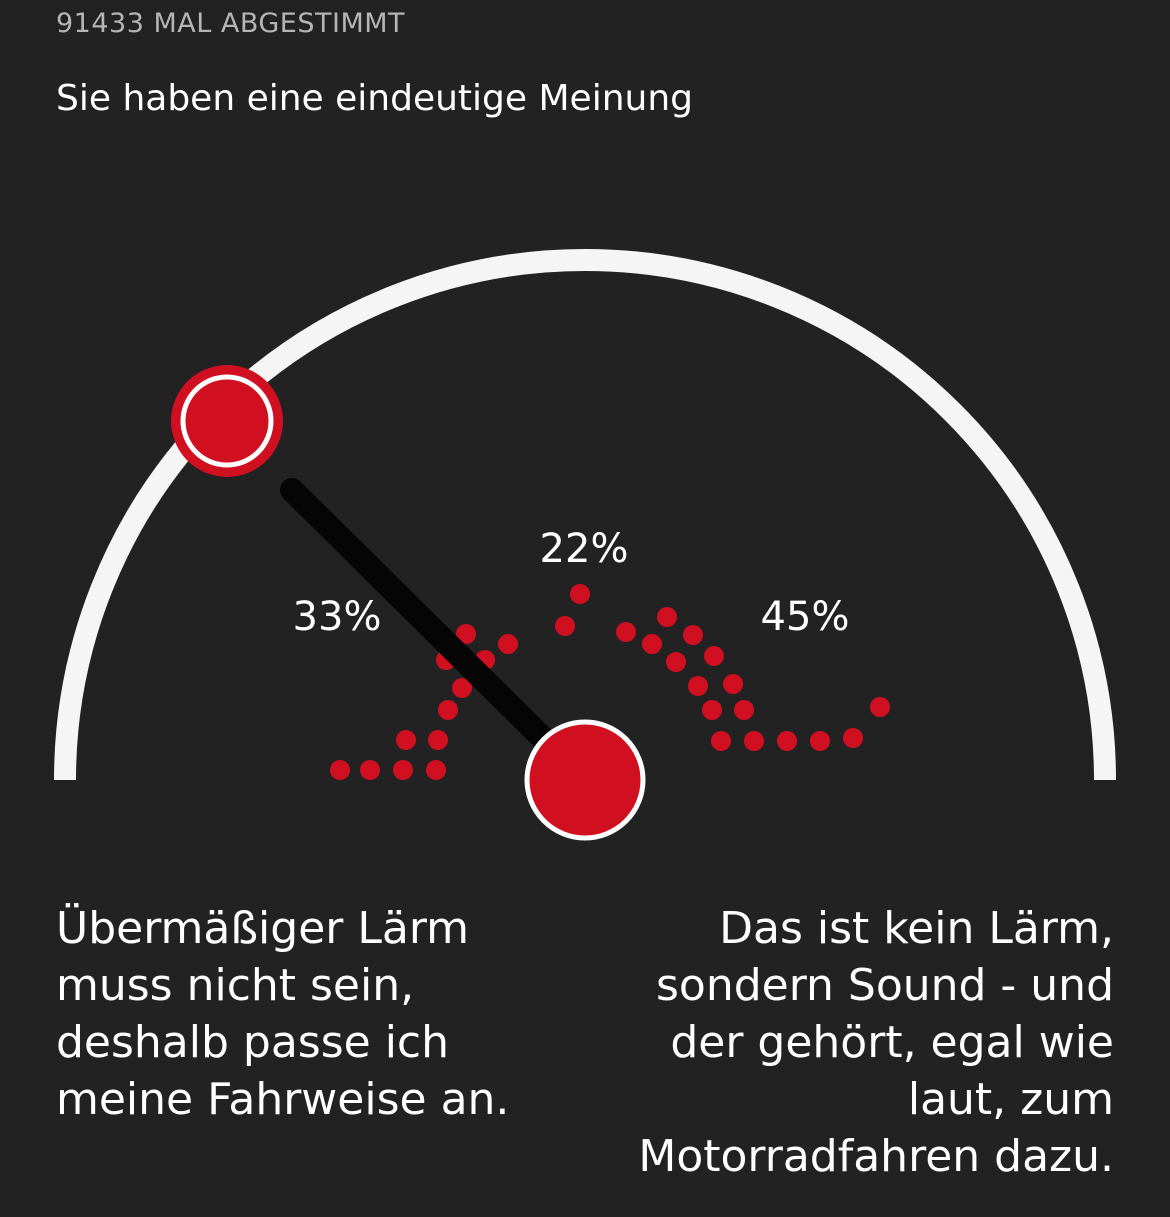 Image resolution: width=1170 pixels, height=1217 pixels. I want to click on result-heading: Sie haben eine eindeutige Meinung, so click(374, 98).